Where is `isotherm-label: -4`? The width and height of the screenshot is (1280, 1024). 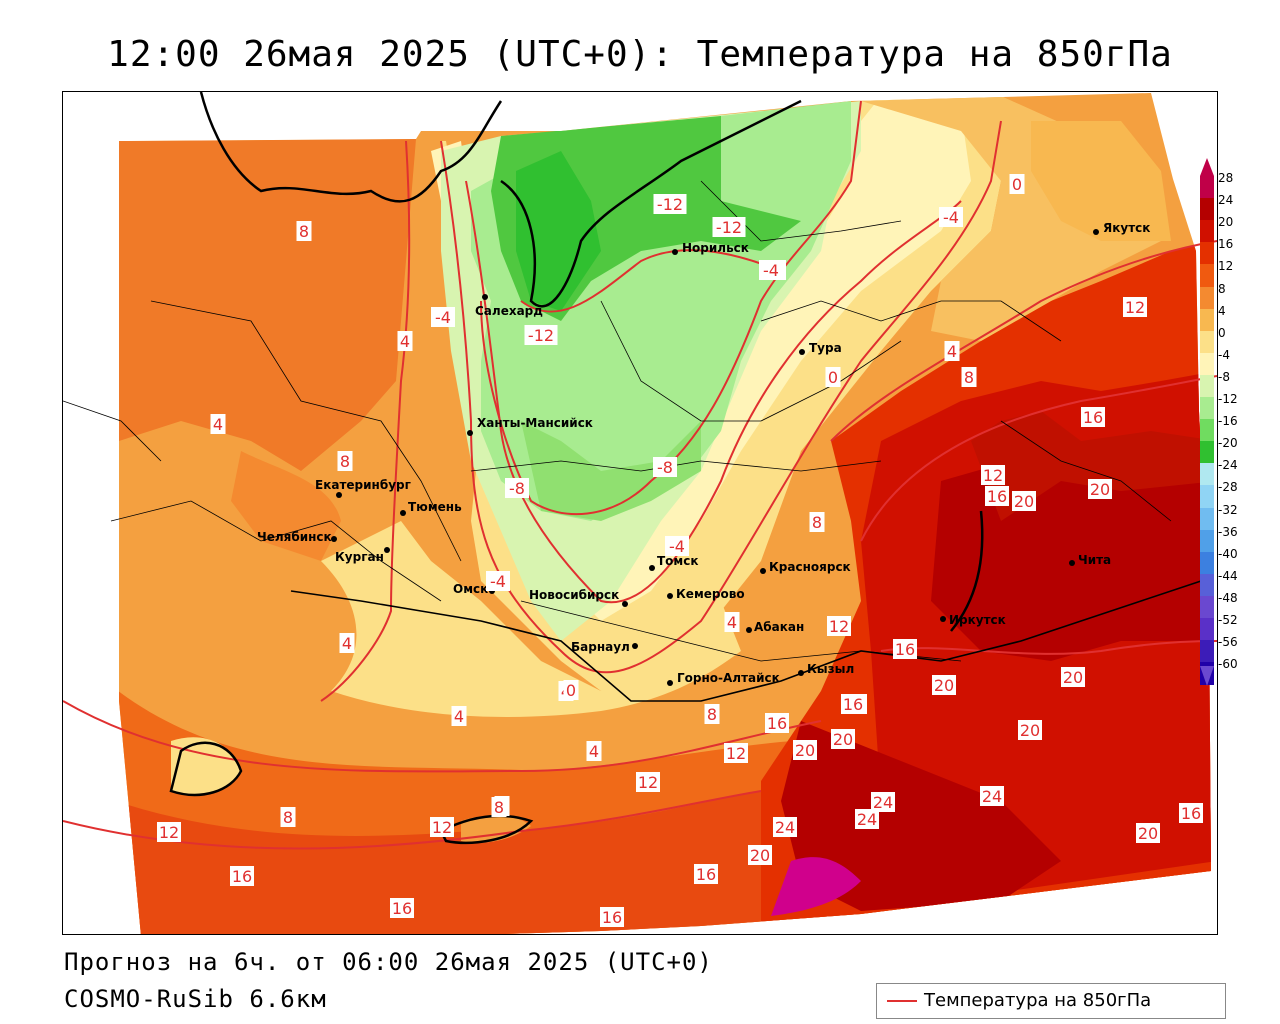 isotherm-label: -4 is located at coordinates (951, 217).